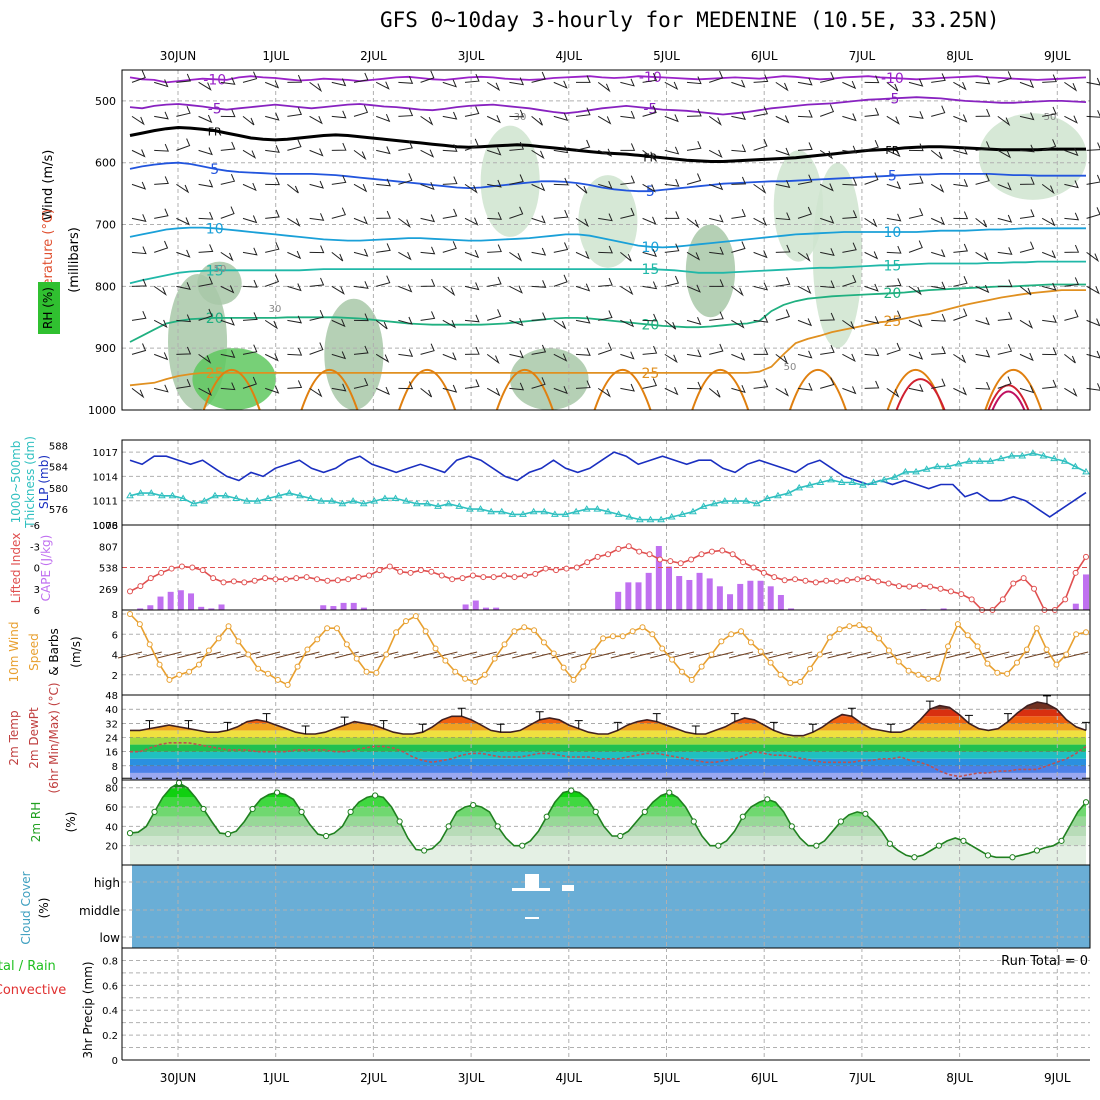 Image resolution: width=1100 pixels, height=1100 pixels. Describe the element at coordinates (14, 737) in the screenshot. I see `ylabel-2mtemp: 2m Temp` at that location.